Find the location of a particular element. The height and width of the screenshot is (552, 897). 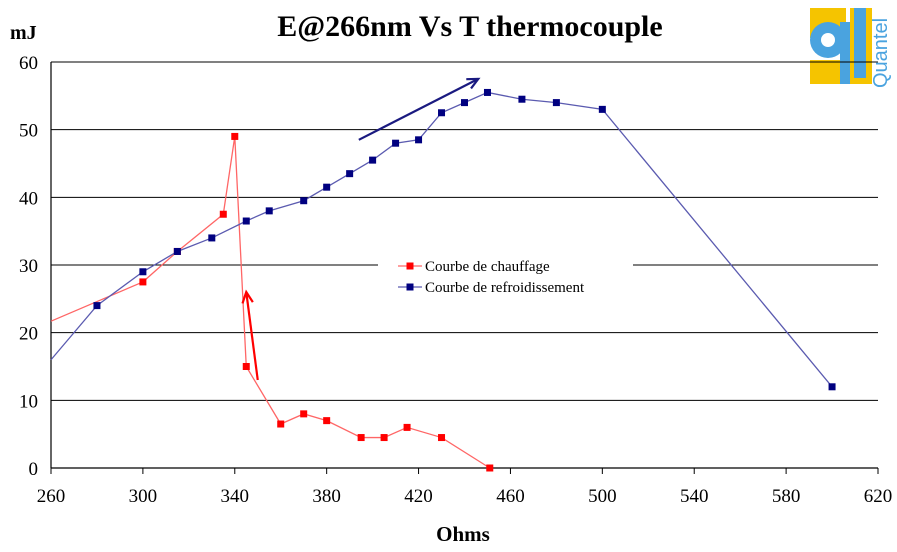

annotation-arrow-blue is located at coordinates (418, 109).